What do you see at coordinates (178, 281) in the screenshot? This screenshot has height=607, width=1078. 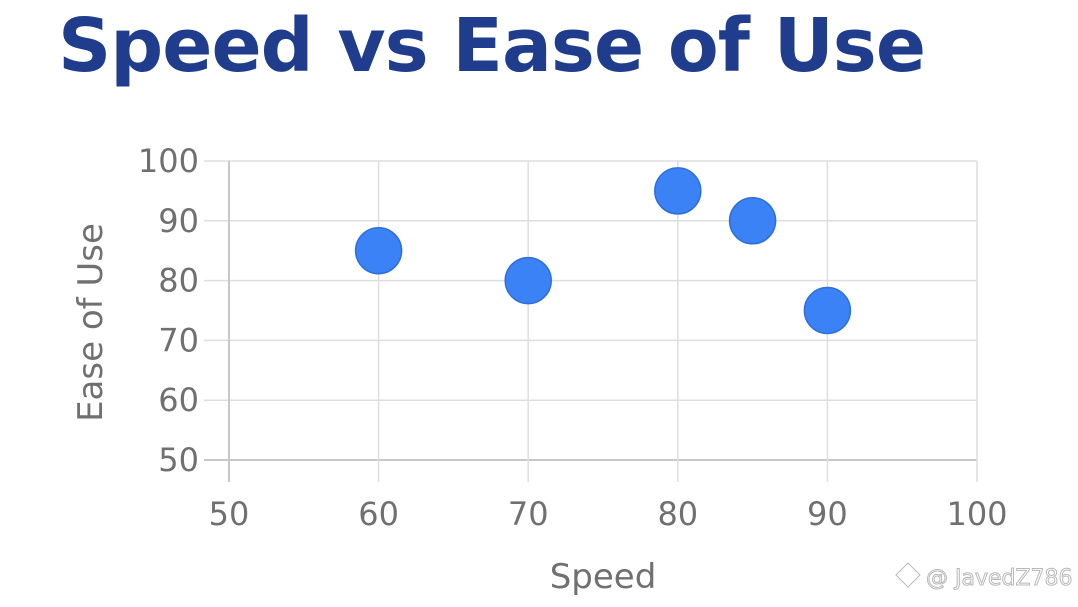 I see `y-tick-label-80: 80` at bounding box center [178, 281].